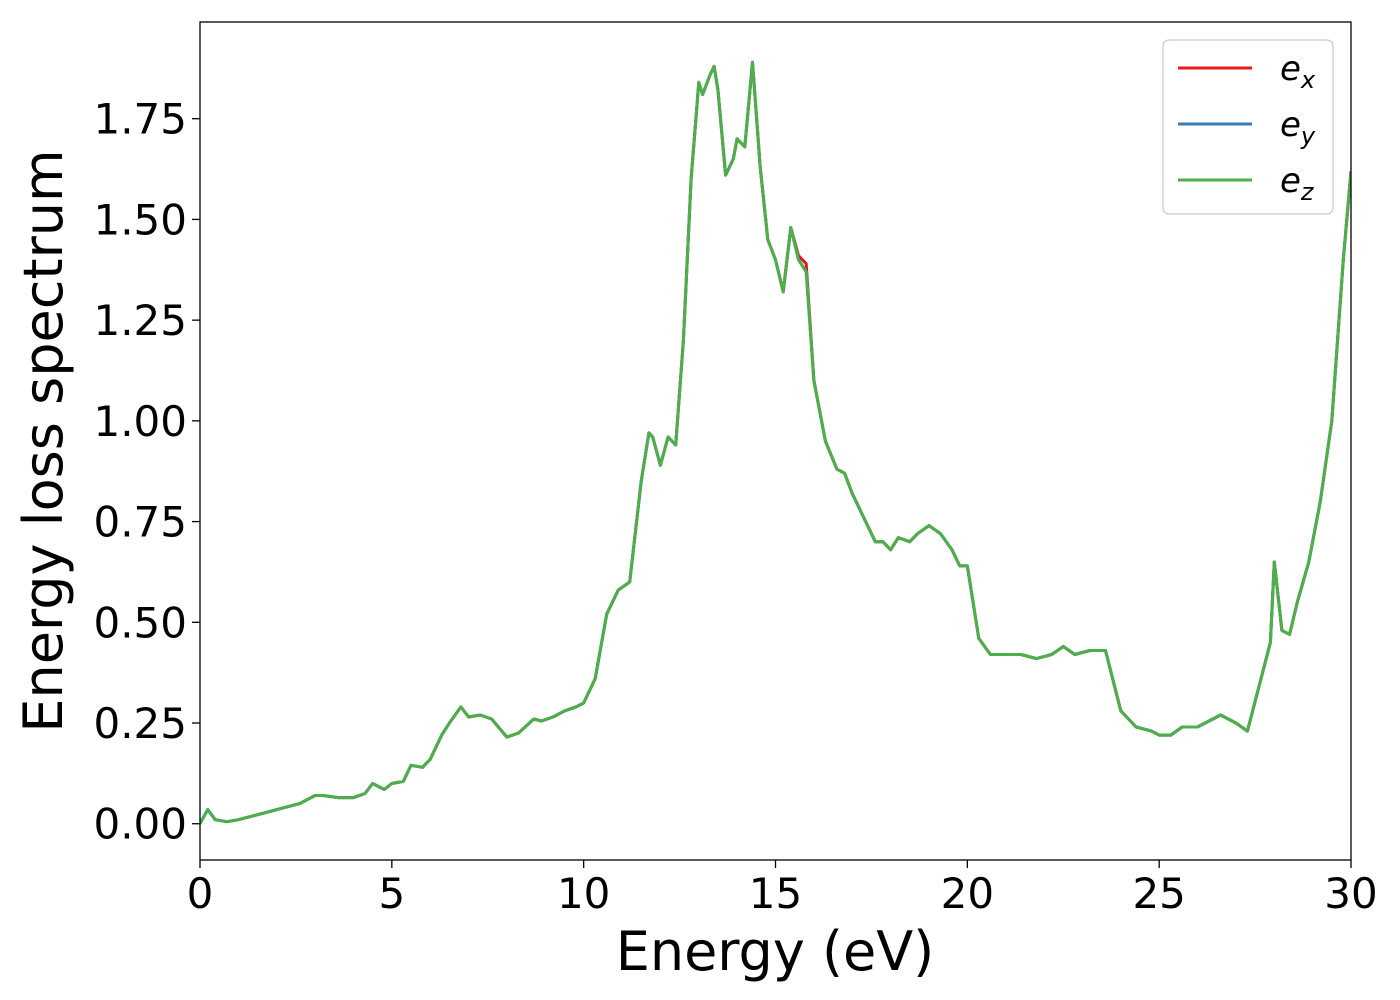 This screenshot has width=1400, height=1000. Describe the element at coordinates (140, 219) in the screenshot. I see `y-tick-label: 1.50` at that location.